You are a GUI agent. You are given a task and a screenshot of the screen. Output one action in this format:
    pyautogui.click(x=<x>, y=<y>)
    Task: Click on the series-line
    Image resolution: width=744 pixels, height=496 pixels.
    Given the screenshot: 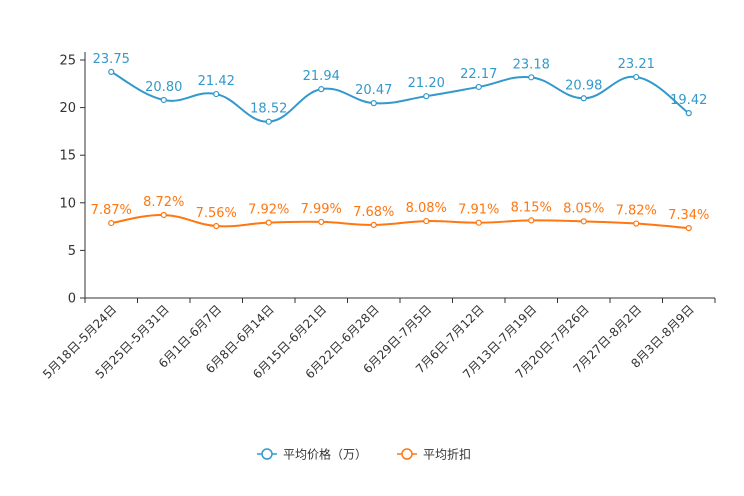 What is the action you would take?
    pyautogui.click(x=400, y=221)
    